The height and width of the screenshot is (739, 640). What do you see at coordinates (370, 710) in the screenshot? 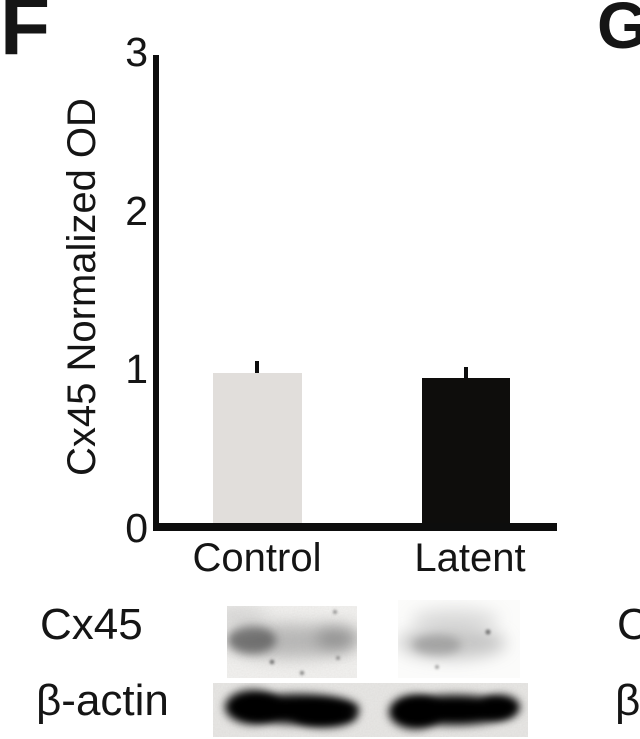
I see `blot-beta-actin-strip` at bounding box center [370, 710].